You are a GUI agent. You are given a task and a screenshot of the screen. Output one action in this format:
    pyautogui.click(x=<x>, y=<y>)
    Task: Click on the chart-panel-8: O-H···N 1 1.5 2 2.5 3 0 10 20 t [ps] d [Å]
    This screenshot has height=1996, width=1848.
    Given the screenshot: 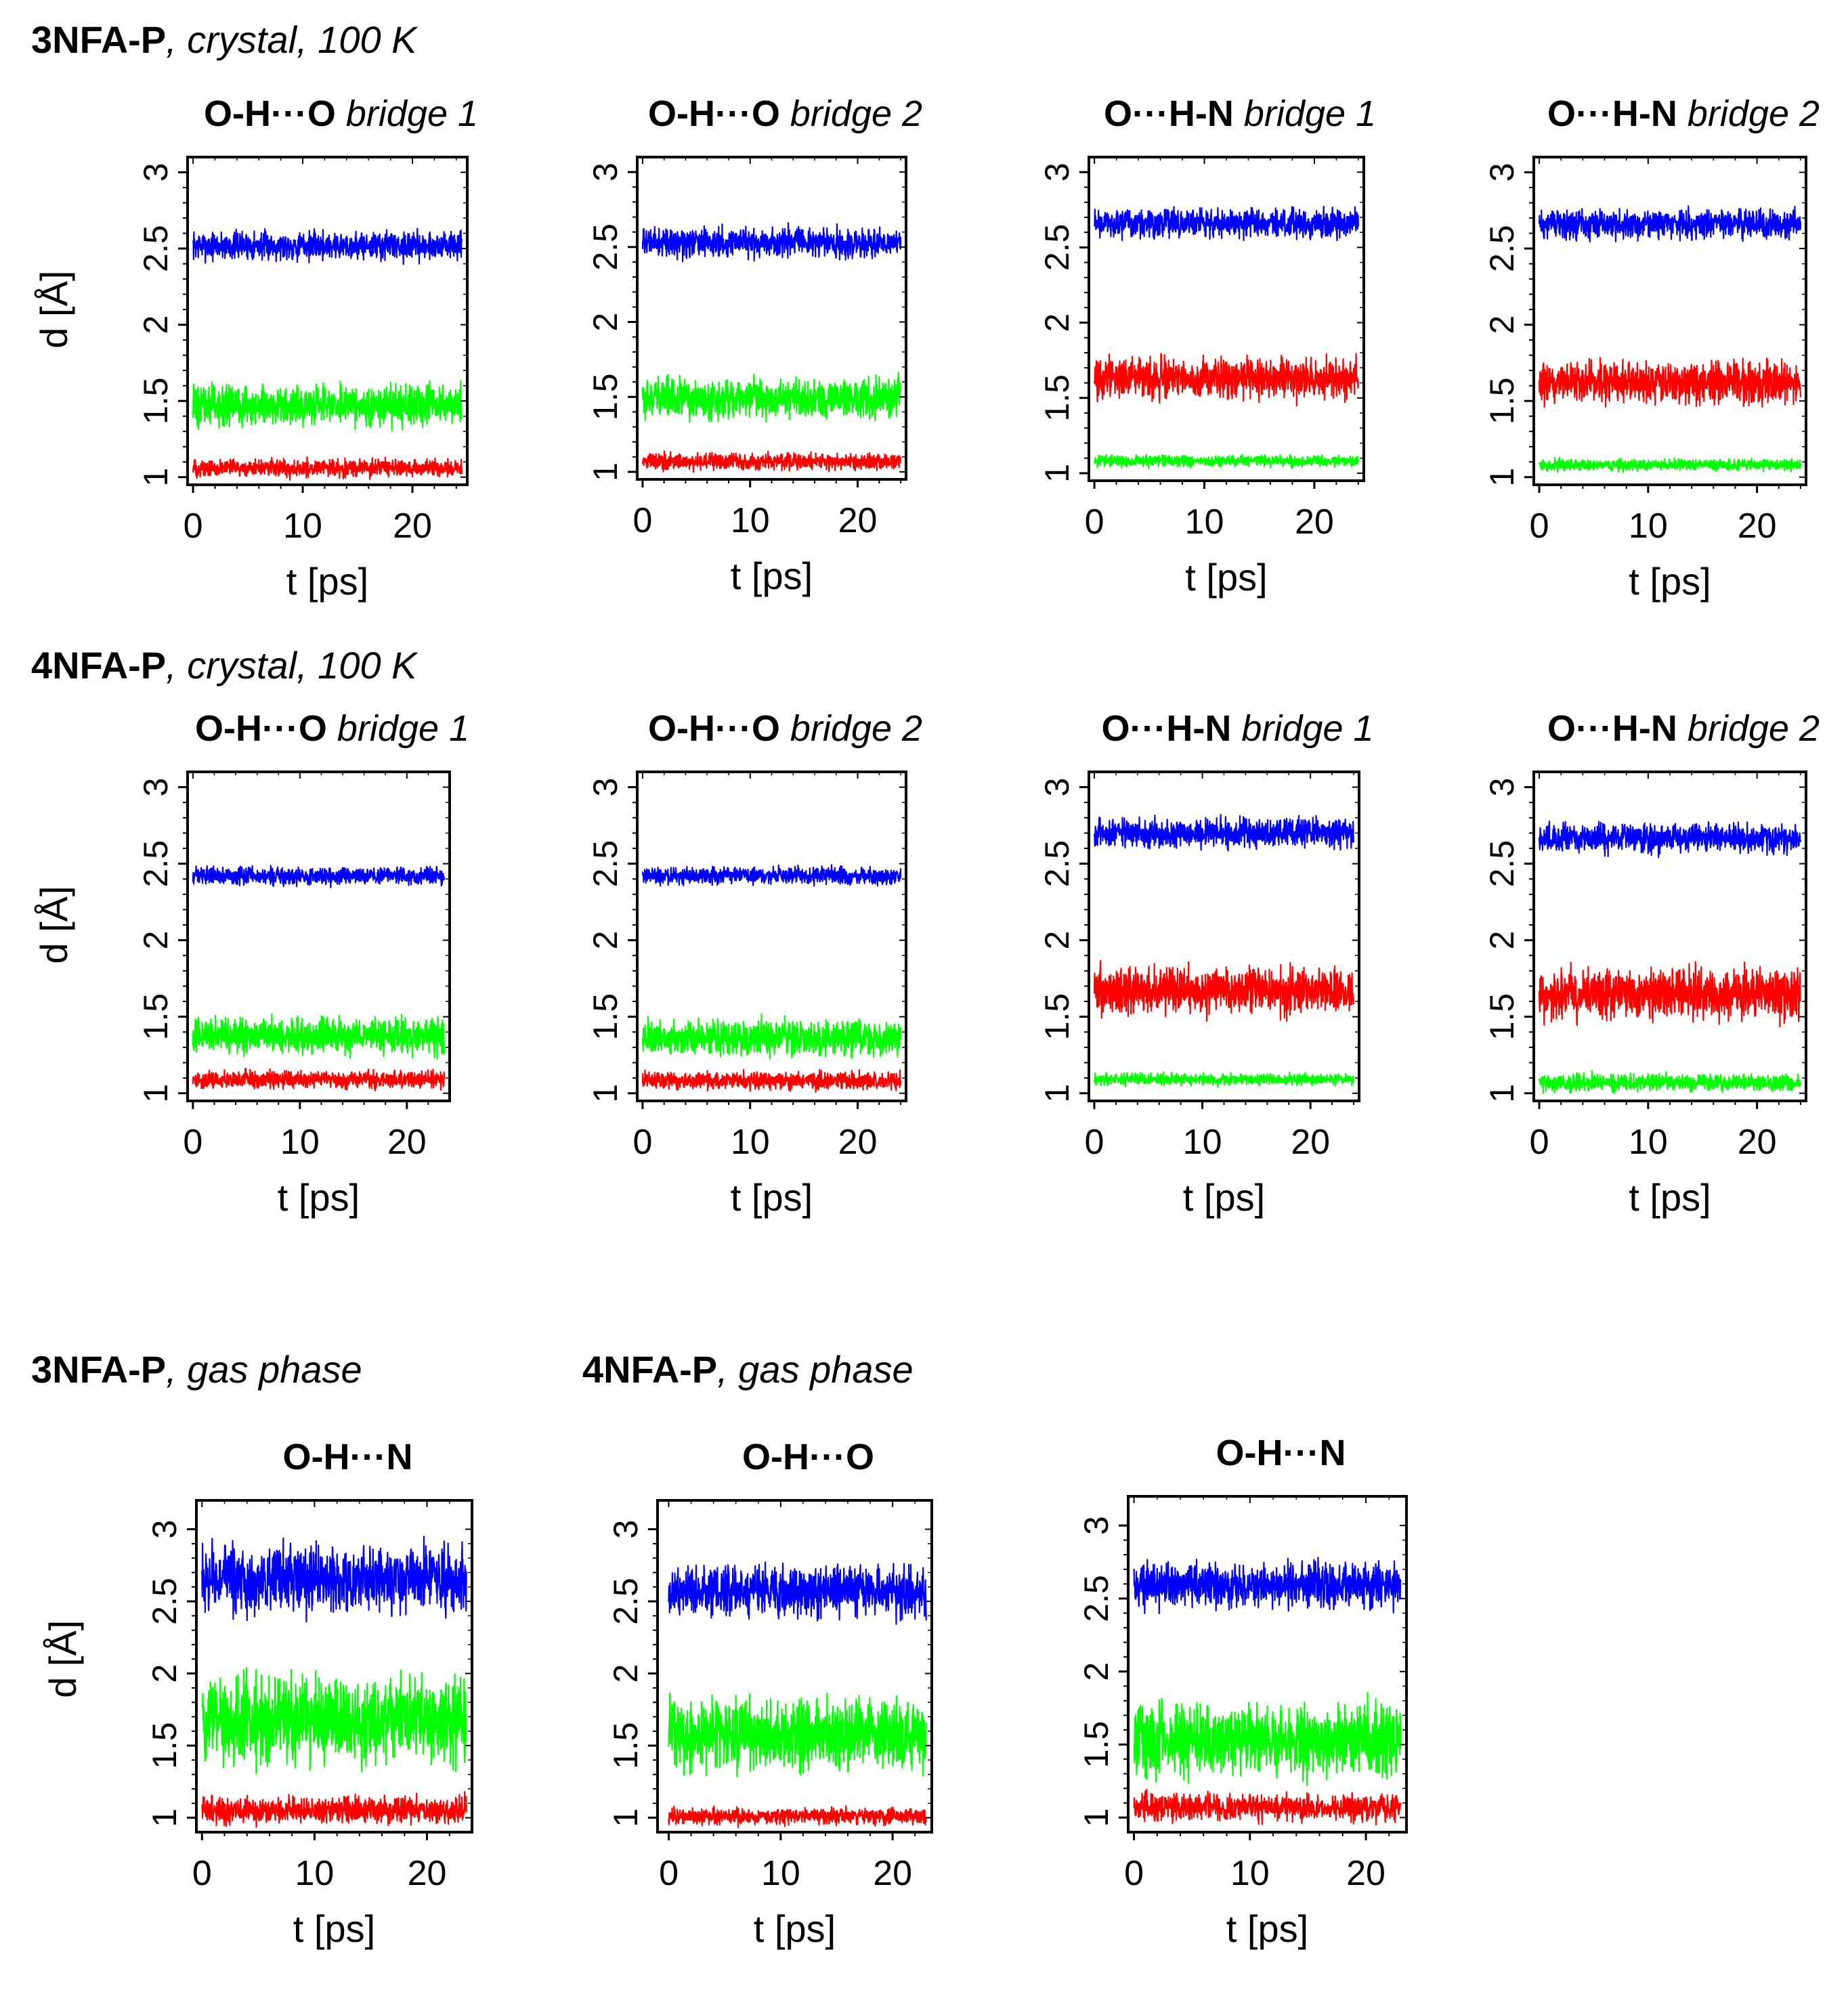 What is the action you would take?
    pyautogui.click(x=257, y=1693)
    